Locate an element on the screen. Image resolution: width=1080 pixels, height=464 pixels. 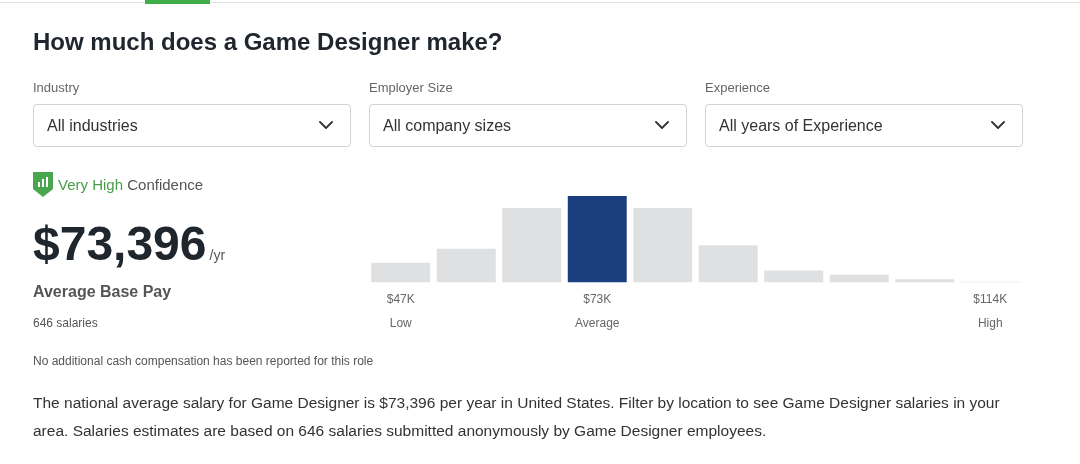
text: Average is located at coordinates (597, 322).